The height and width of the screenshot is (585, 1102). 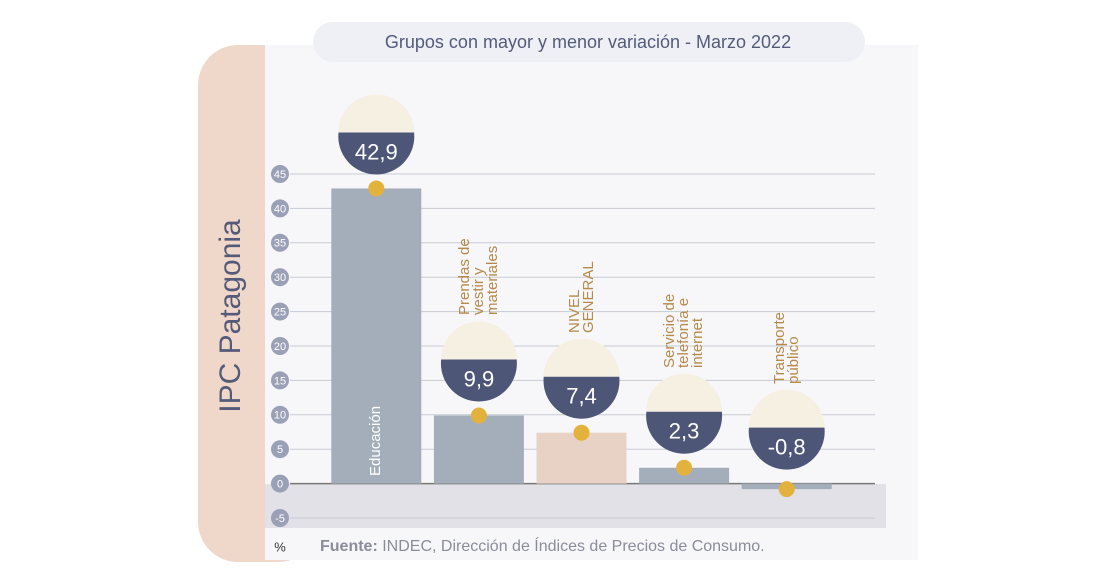 What do you see at coordinates (684, 330) in the screenshot?
I see `category-label: Servicio de telefonía e internet` at bounding box center [684, 330].